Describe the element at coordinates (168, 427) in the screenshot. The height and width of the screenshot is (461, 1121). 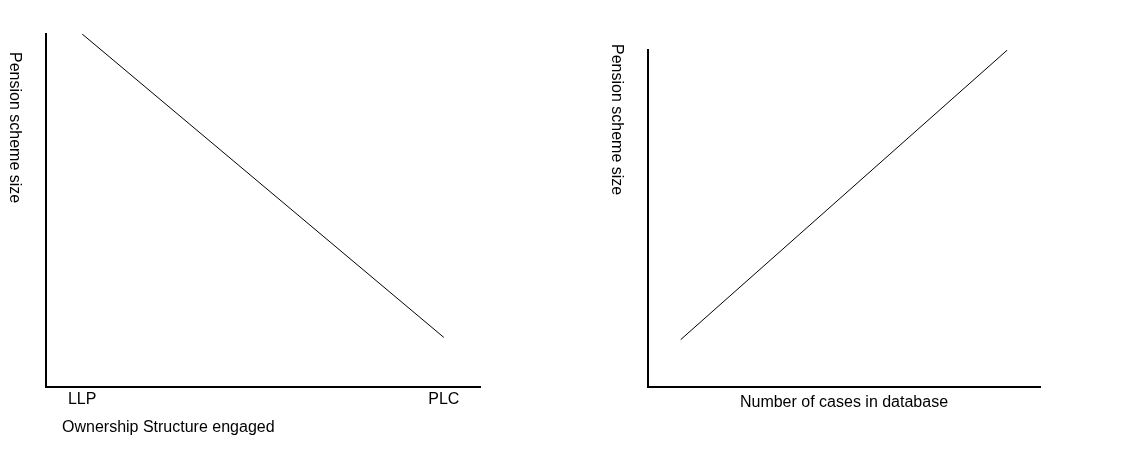
I see `x-axis-title: Ownership Structure engaged` at that location.